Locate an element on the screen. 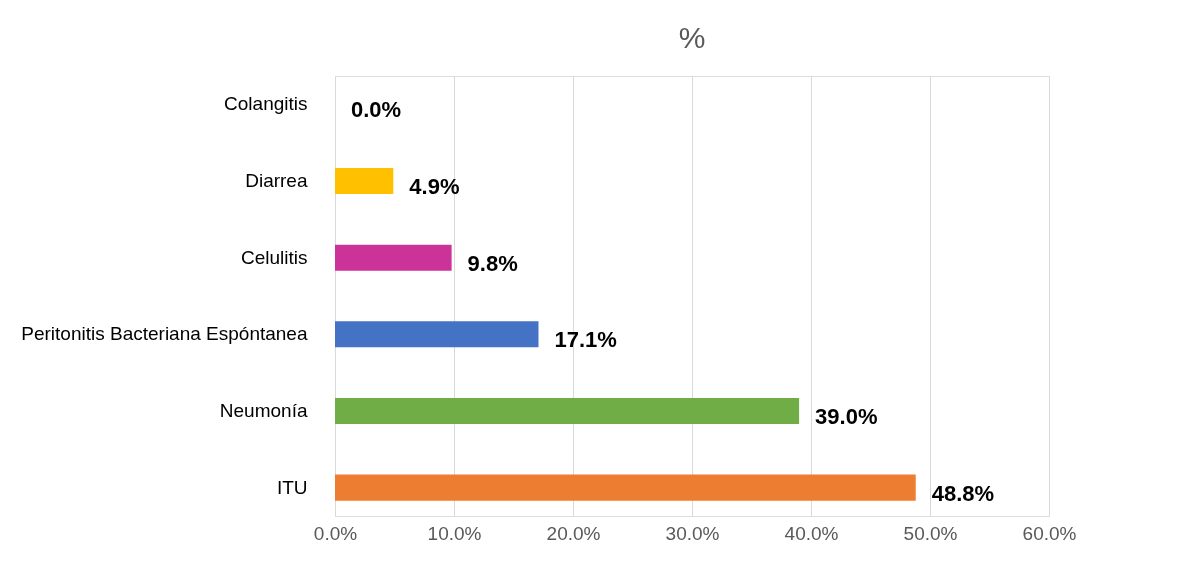  y-tick-label: Colangitis is located at coordinates (266, 104).